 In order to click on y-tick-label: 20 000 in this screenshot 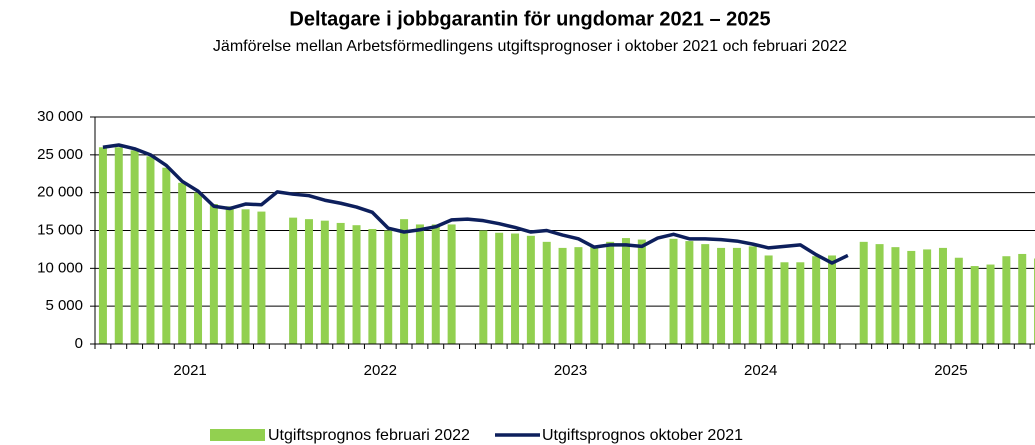, I will do `click(60, 192)`.